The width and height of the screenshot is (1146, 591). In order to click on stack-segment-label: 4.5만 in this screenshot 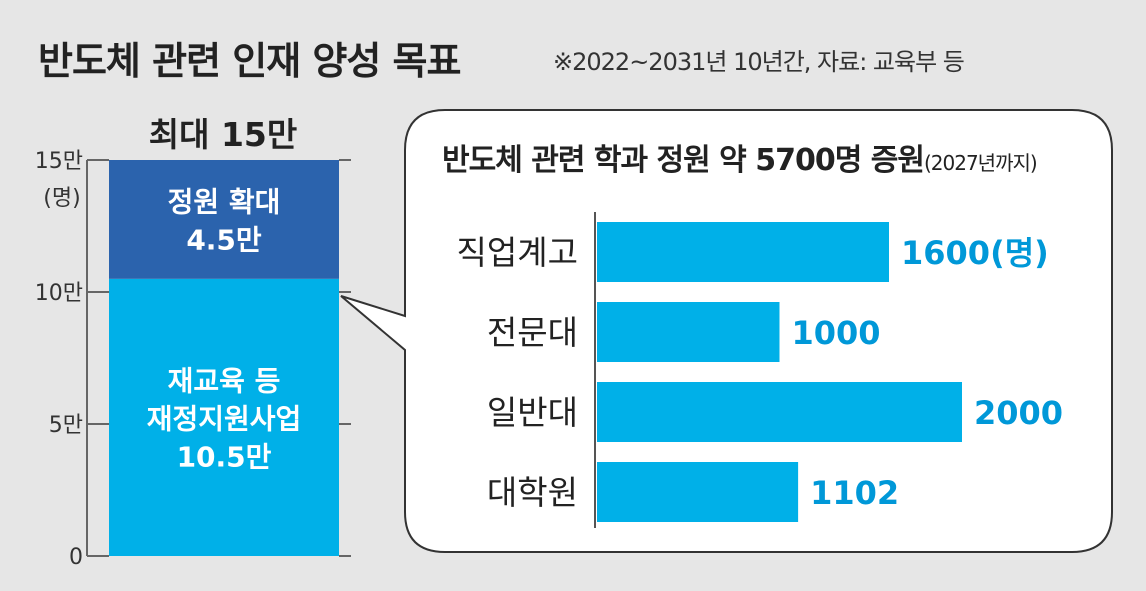, I will do `click(224, 239)`.